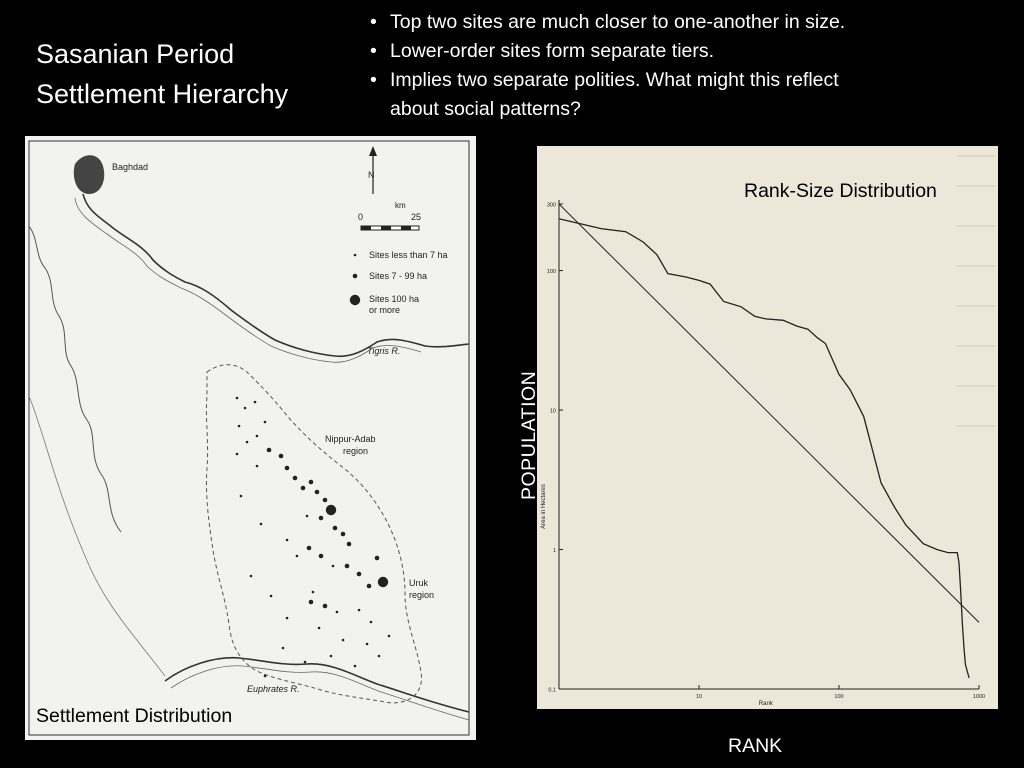  I want to click on legend-large-label: Sites 100 ha, so click(394, 299).